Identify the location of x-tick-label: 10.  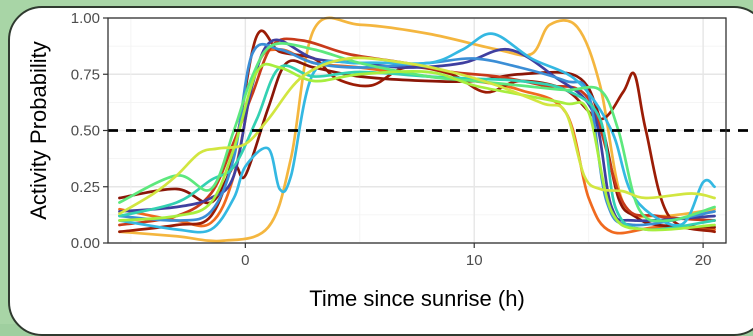
(474, 260).